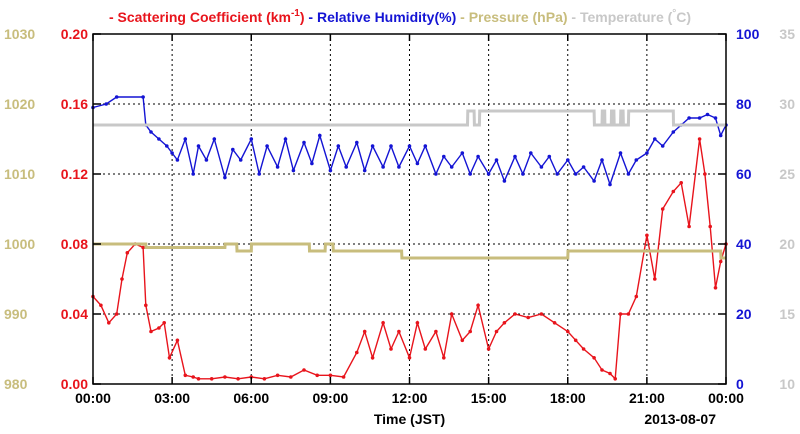 This screenshot has height=434, width=800. What do you see at coordinates (330, 398) in the screenshot?
I see `x-tick-label: 09:00` at bounding box center [330, 398].